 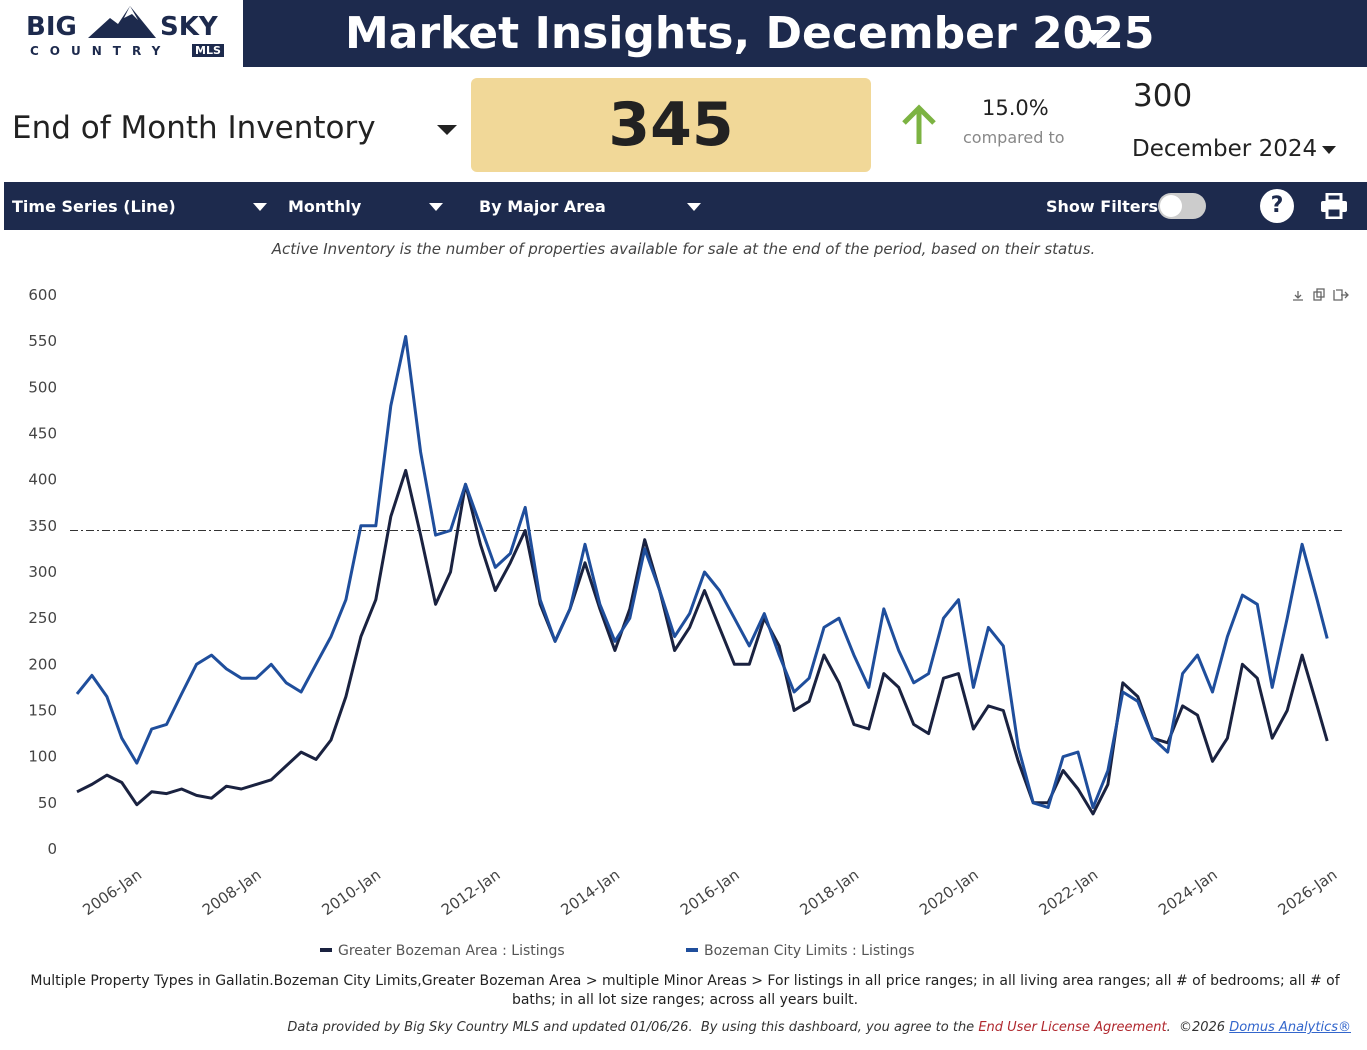 I want to click on x-tick-label: 2010-Jan, so click(x=351, y=892).